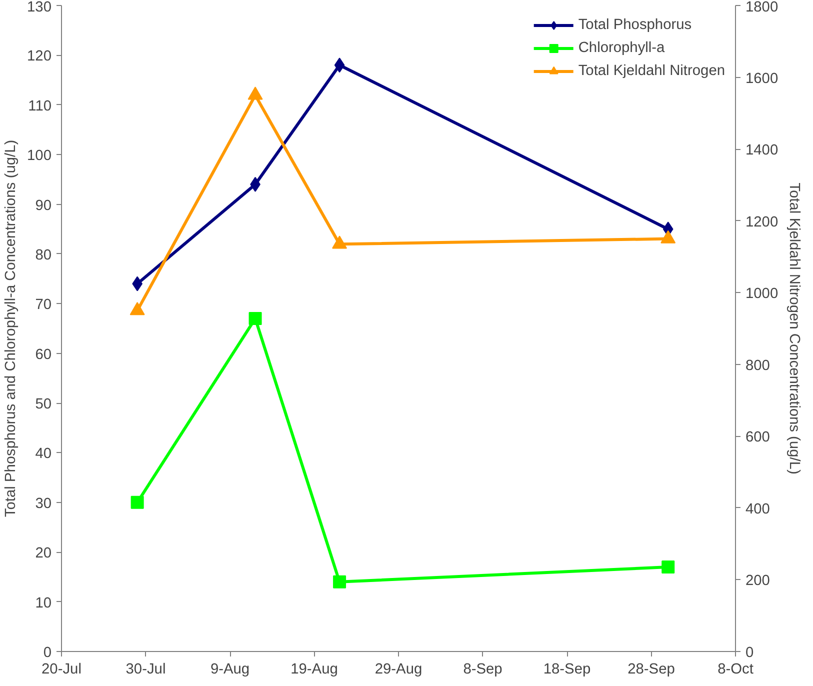 Image resolution: width=813 pixels, height=686 pixels. I want to click on x-tick-label: 8-Sep, so click(482, 670).